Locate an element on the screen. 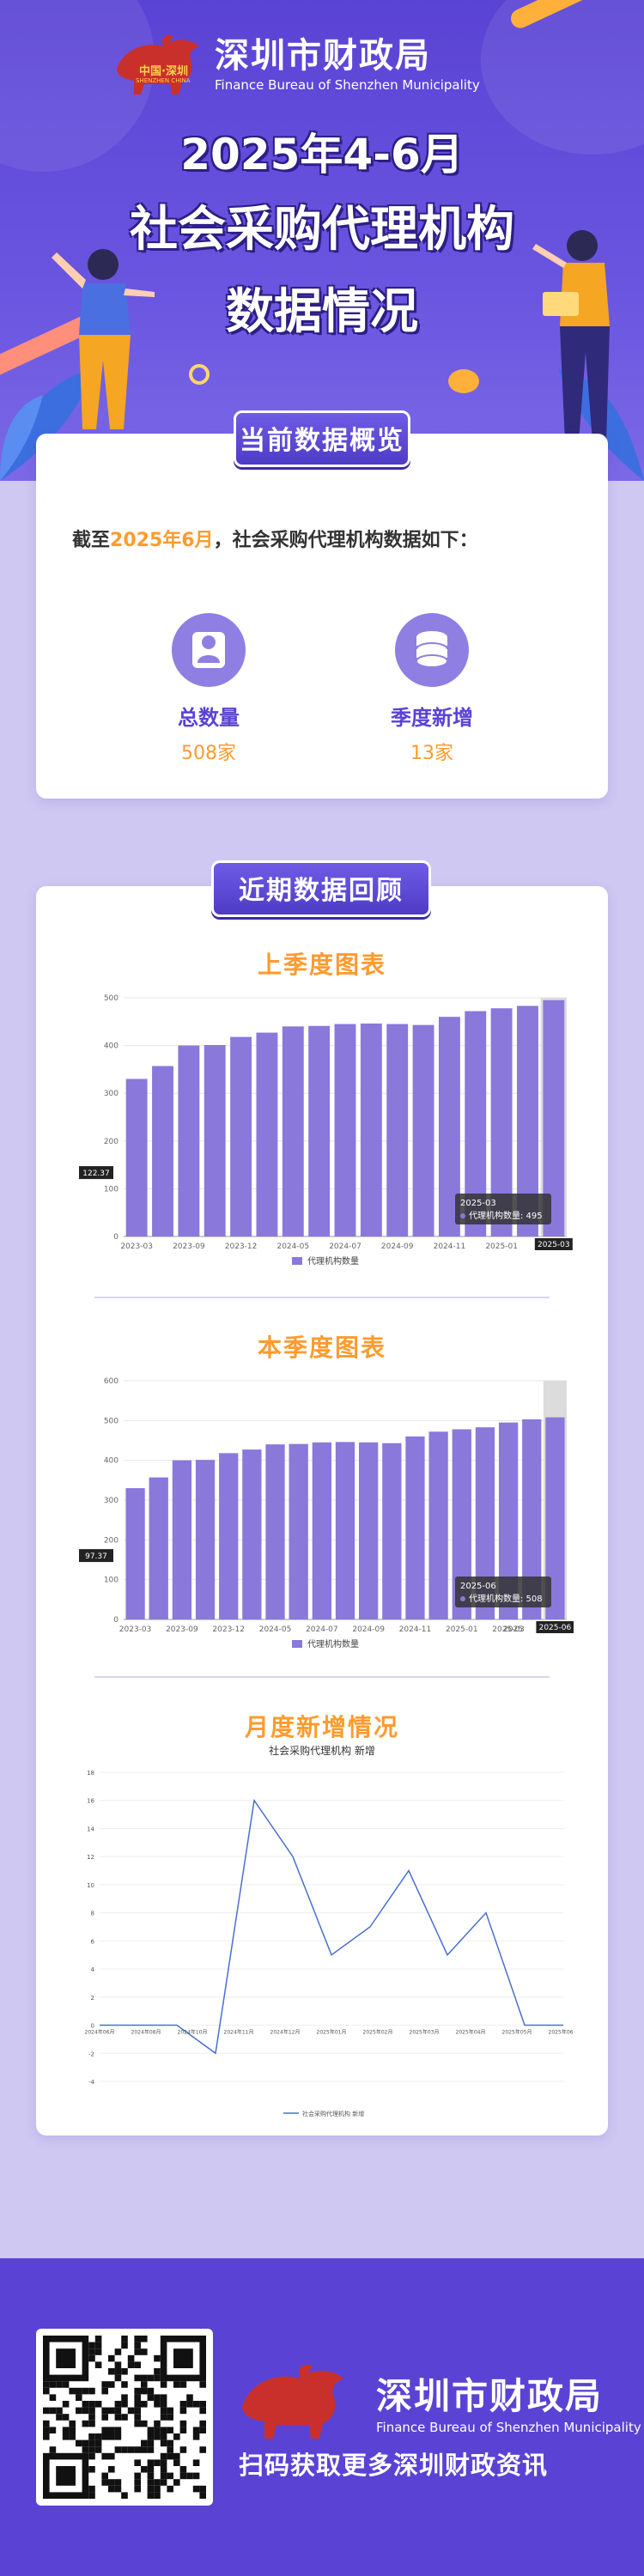 This screenshot has height=2576, width=644. y-tick-label: 18 is located at coordinates (90, 1773).